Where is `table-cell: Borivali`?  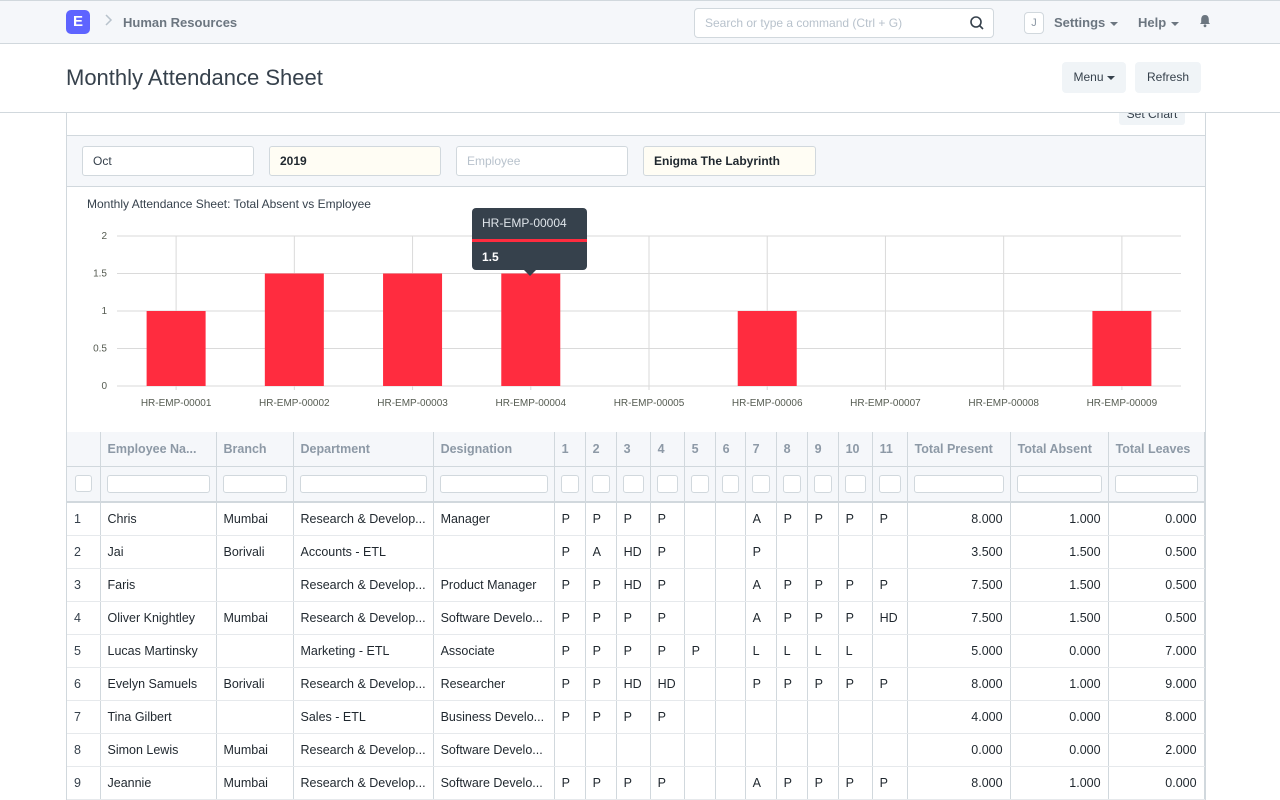 table-cell: Borivali is located at coordinates (255, 684).